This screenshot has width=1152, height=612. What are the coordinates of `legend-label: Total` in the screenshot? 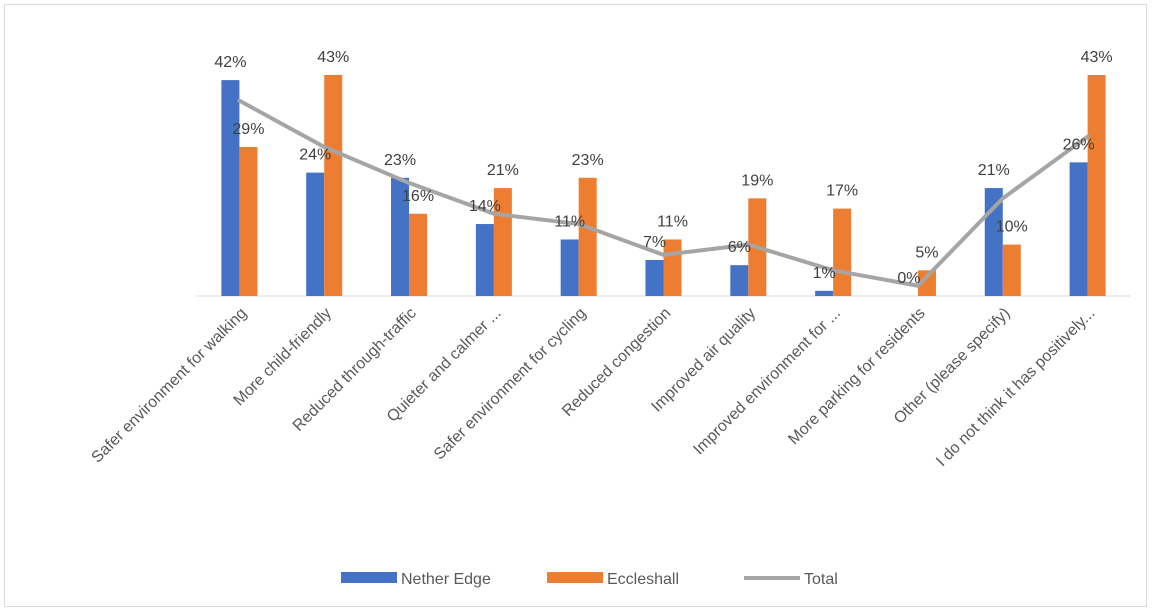 It's located at (821, 579).